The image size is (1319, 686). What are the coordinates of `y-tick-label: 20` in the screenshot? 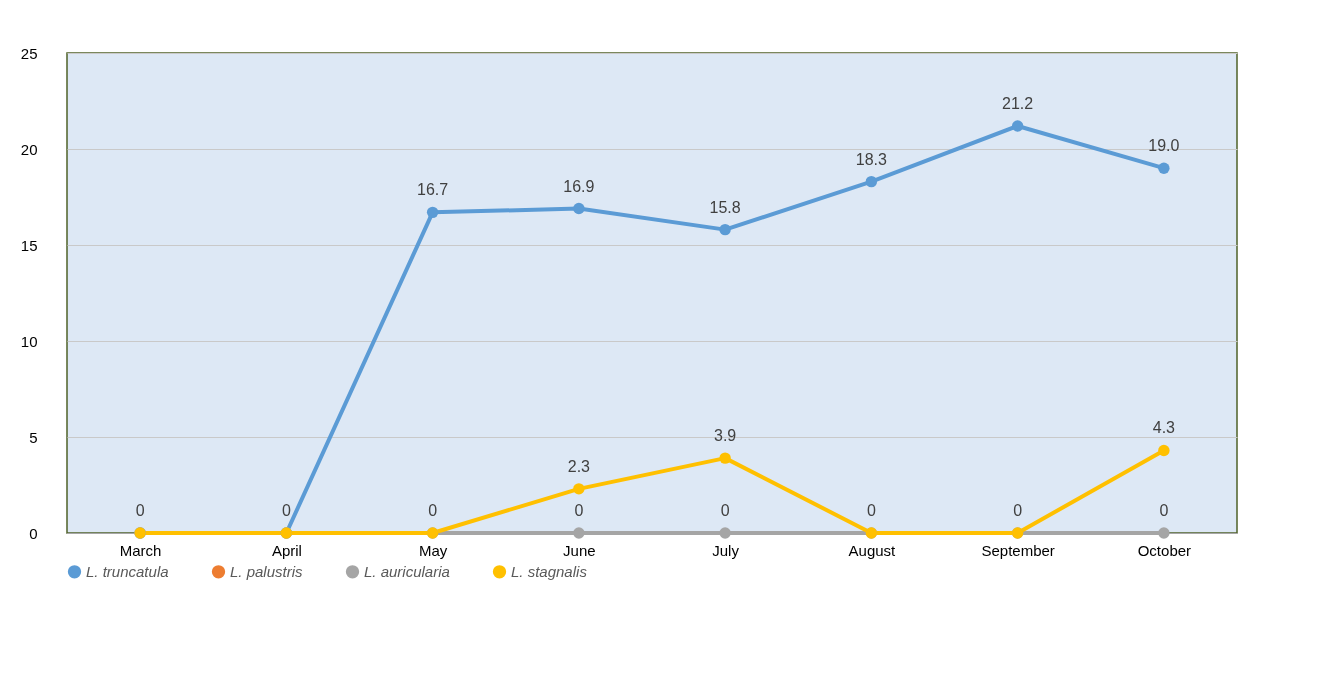 It's located at (29, 149).